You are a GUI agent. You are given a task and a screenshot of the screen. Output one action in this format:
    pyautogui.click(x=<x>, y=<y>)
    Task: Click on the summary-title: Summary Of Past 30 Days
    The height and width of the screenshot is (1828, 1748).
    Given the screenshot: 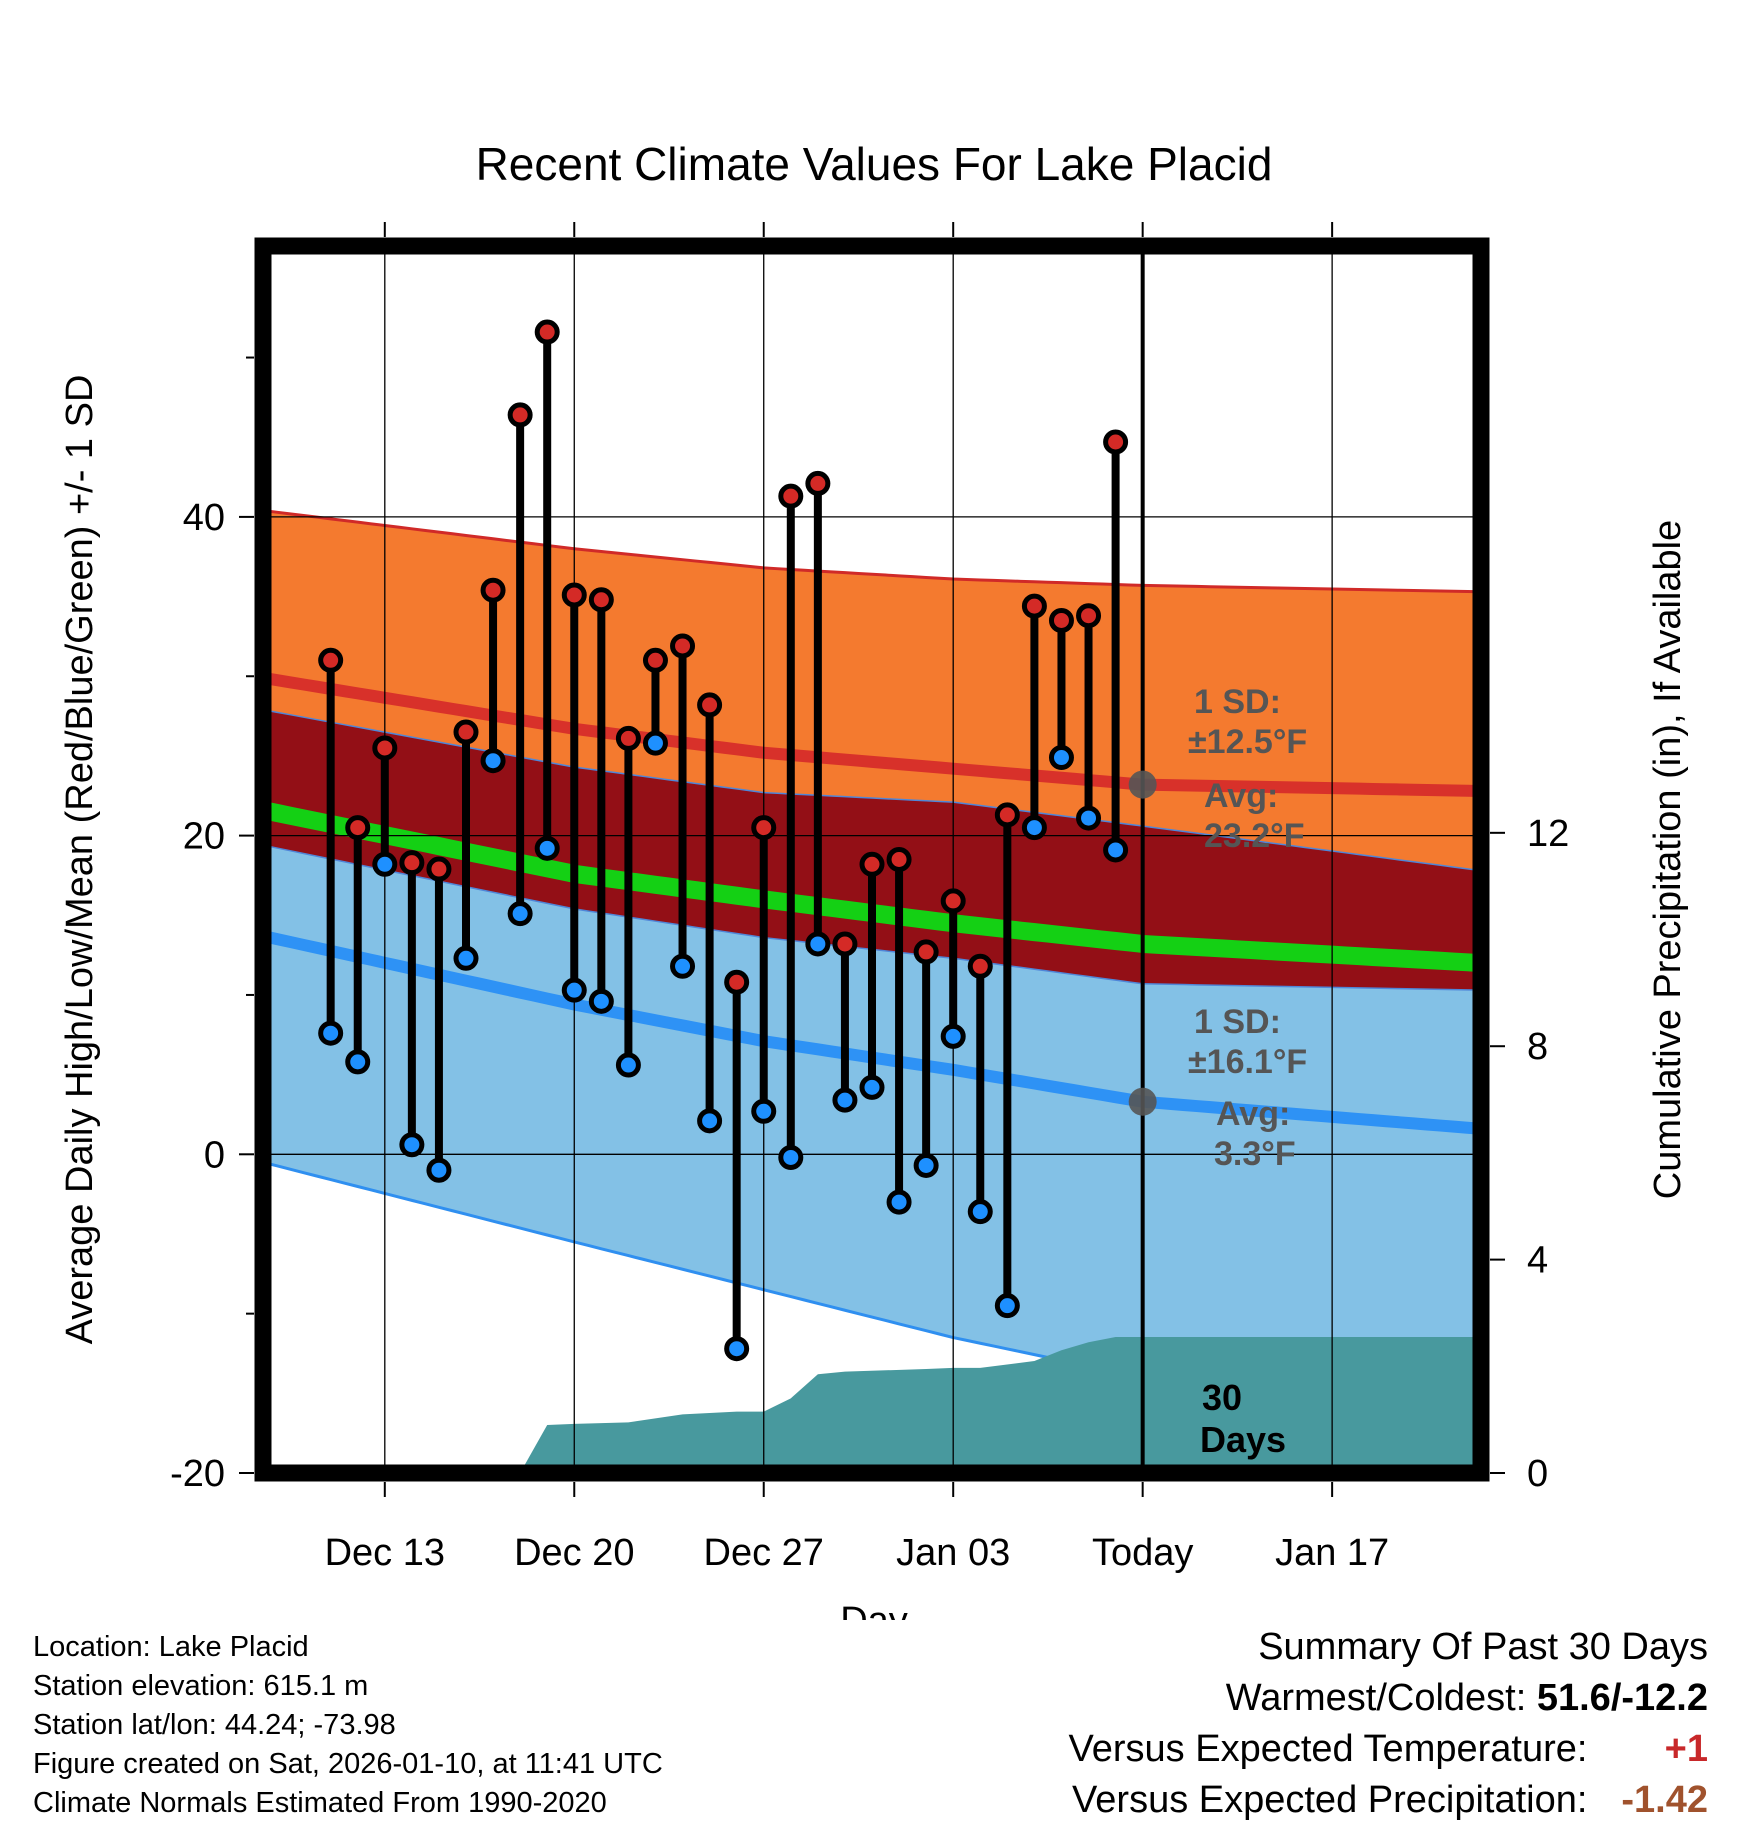 What is the action you would take?
    pyautogui.click(x=1483, y=1647)
    